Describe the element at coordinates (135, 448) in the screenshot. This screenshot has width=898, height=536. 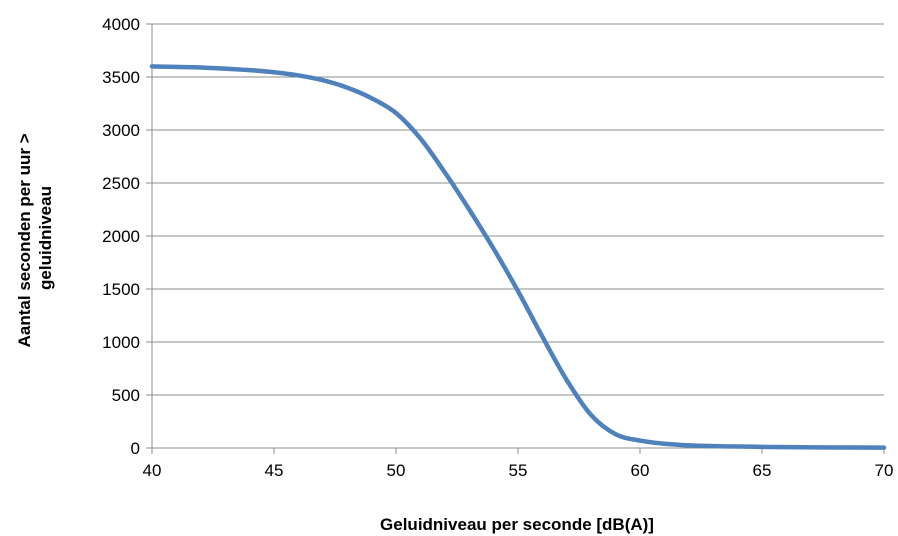
I see `y-tick-label-0: 0` at that location.